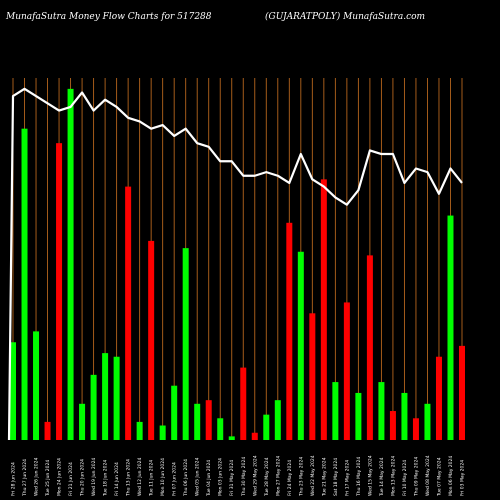 The image size is (500, 500). Describe the element at coordinates (106, 478) in the screenshot. I see `x-tick-label: Tue 18 Jun 2024` at that location.